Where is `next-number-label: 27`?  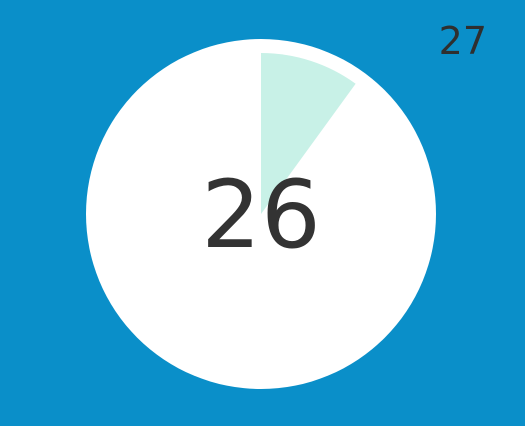 next-number-label: 27 is located at coordinates (462, 41).